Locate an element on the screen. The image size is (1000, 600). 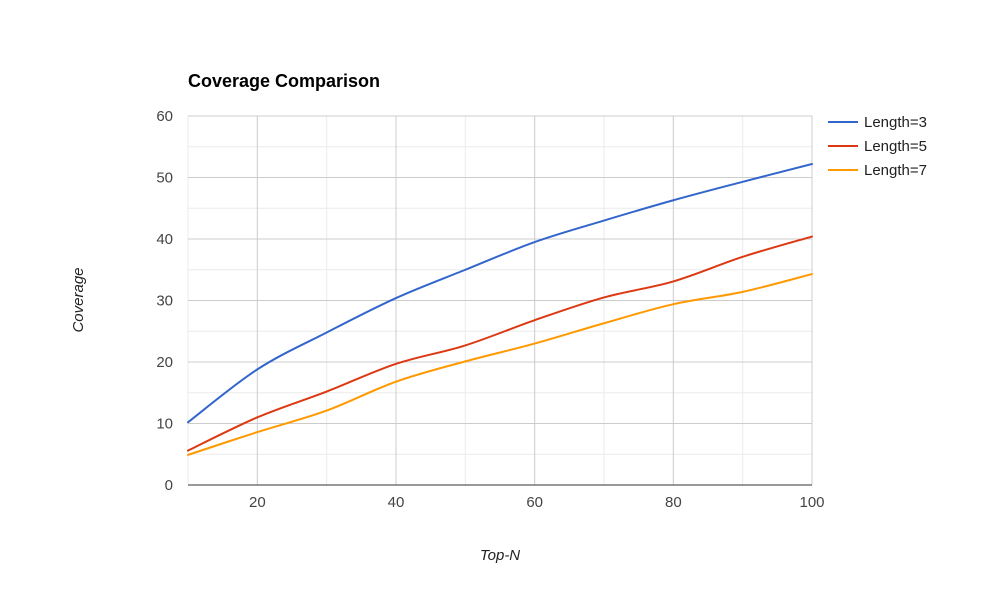
x-tick-label: 100 is located at coordinates (811, 502).